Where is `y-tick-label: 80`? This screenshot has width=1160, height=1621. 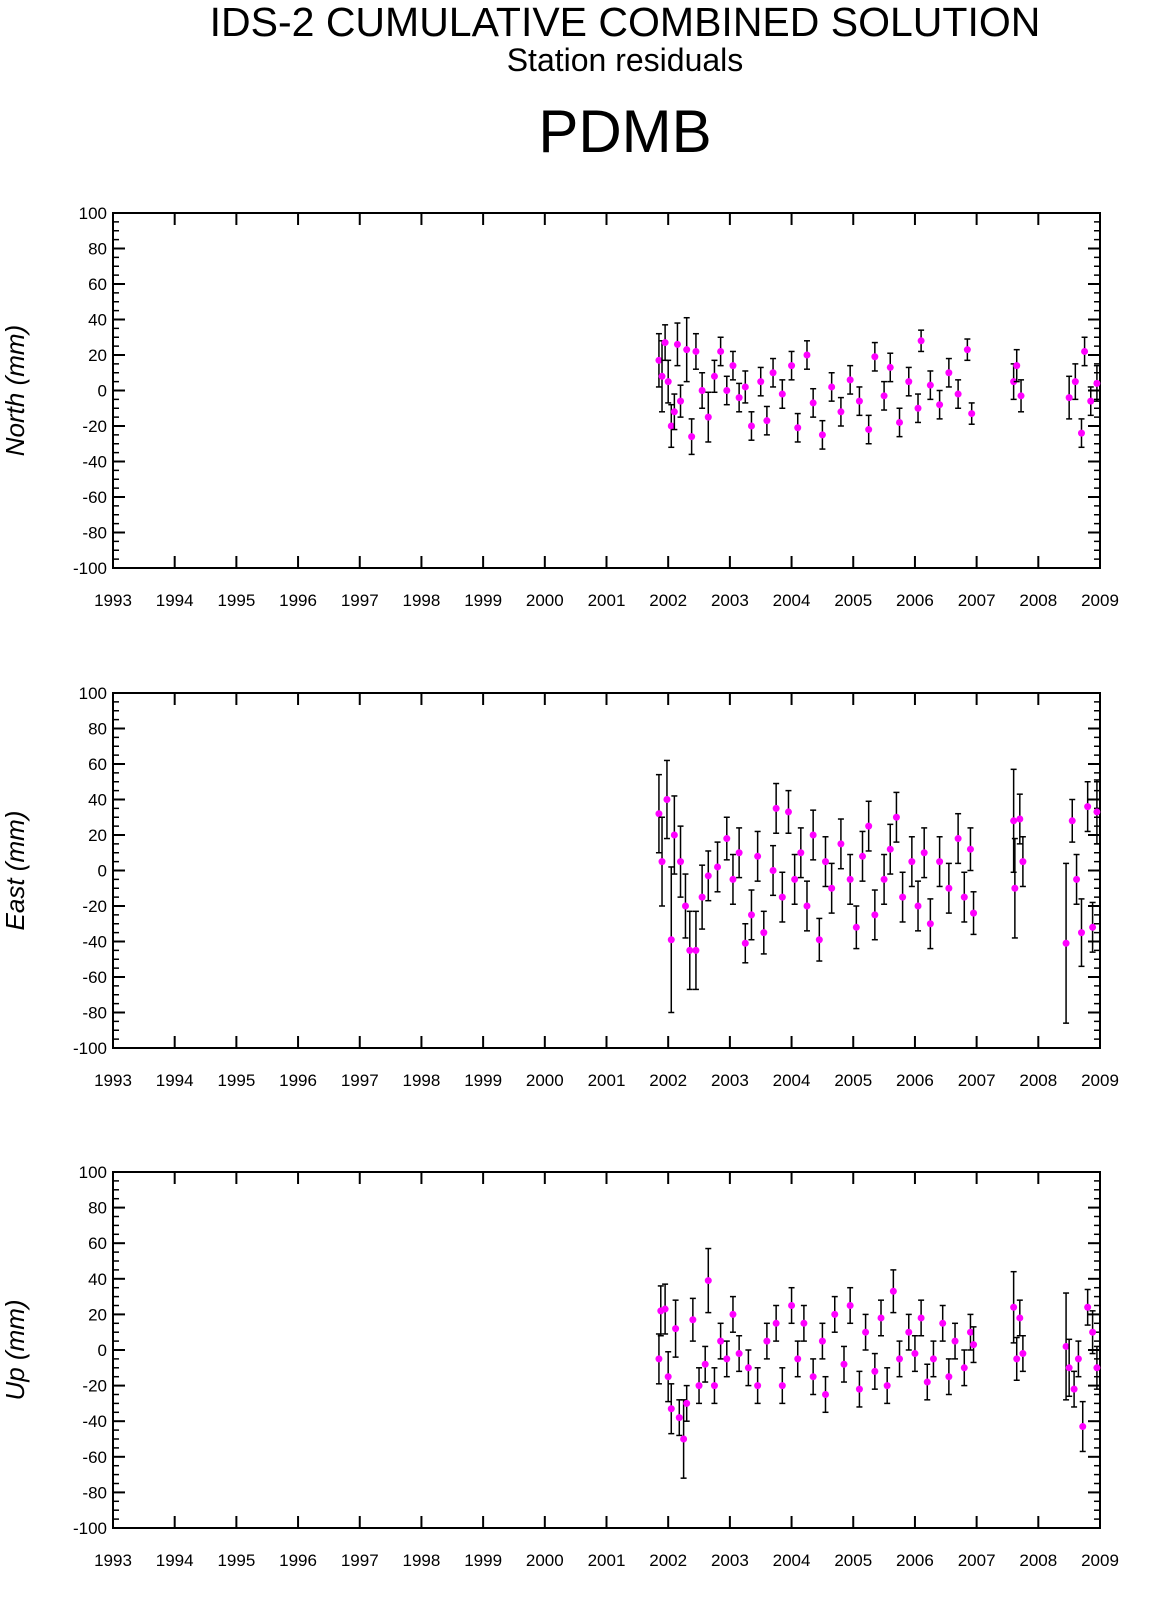
y-tick-label: 80 is located at coordinates (97, 249).